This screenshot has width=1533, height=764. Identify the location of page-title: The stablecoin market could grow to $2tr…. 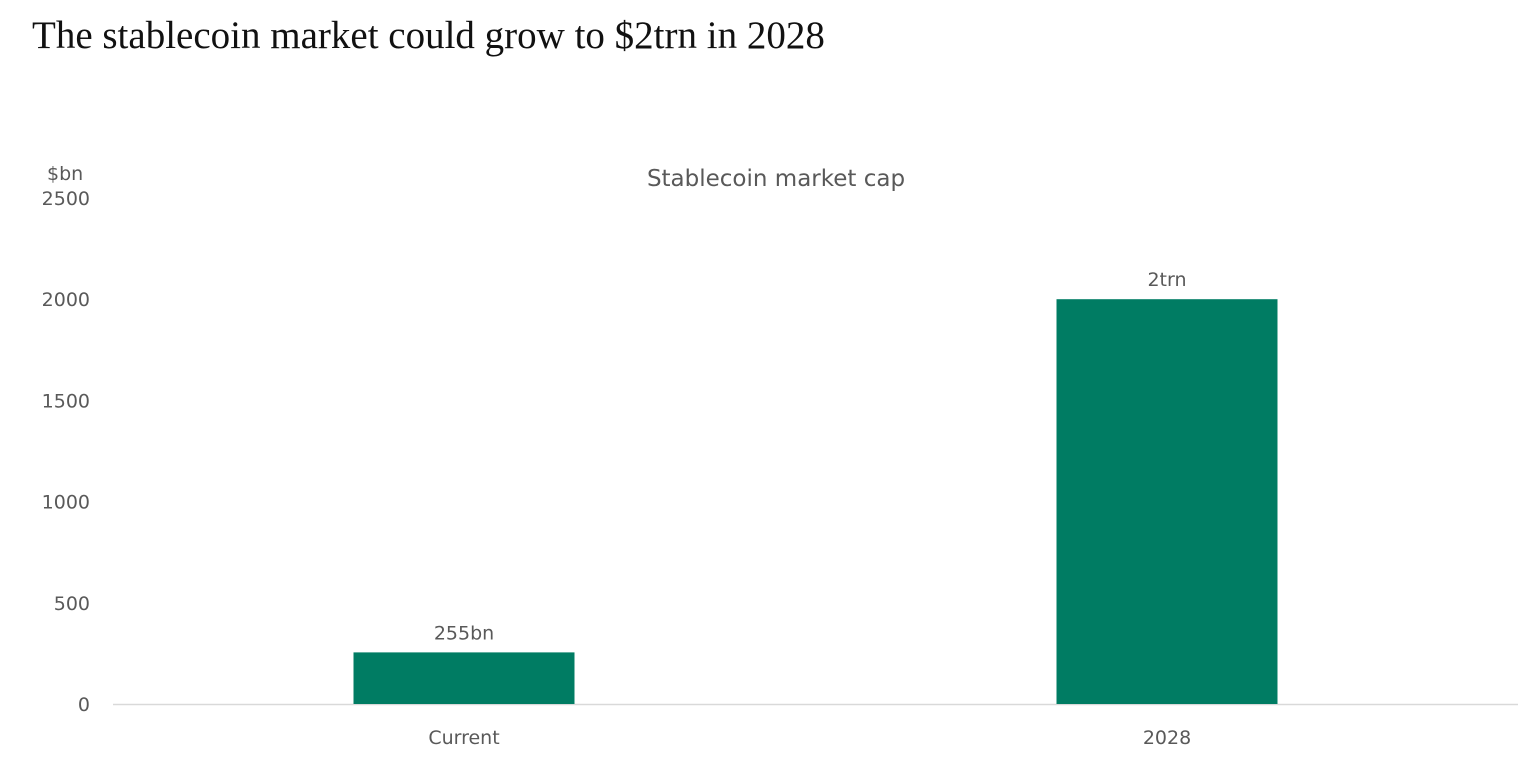
(428, 35).